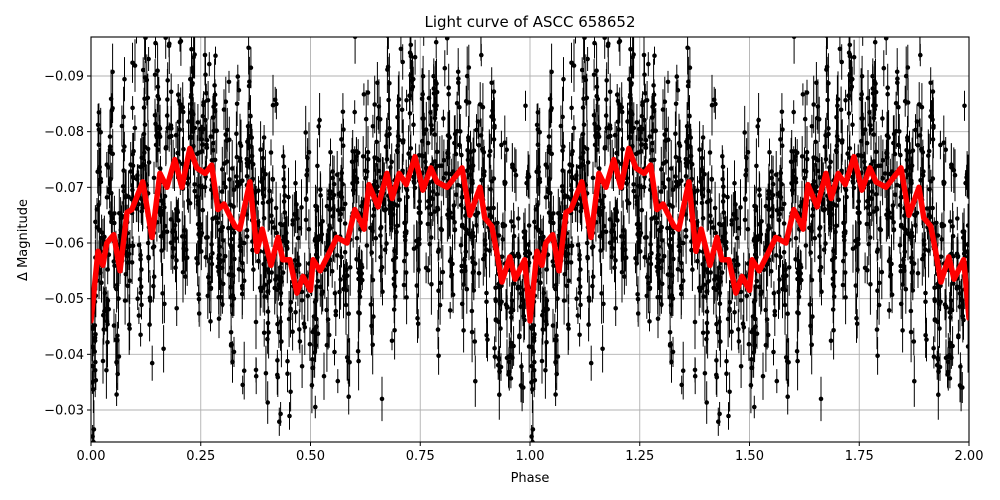  Describe the element at coordinates (749, 456) in the screenshot. I see `x-tick-label: 1.50` at that location.